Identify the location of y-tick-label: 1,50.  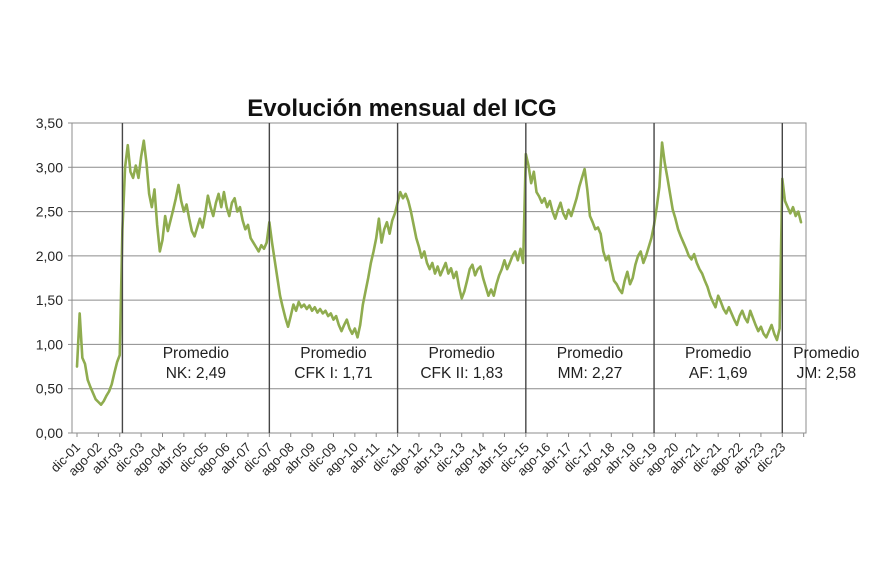
(49, 300).